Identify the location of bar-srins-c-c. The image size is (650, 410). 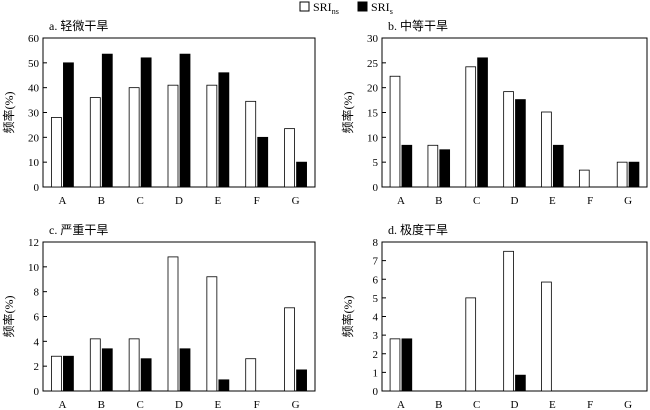
(134, 365).